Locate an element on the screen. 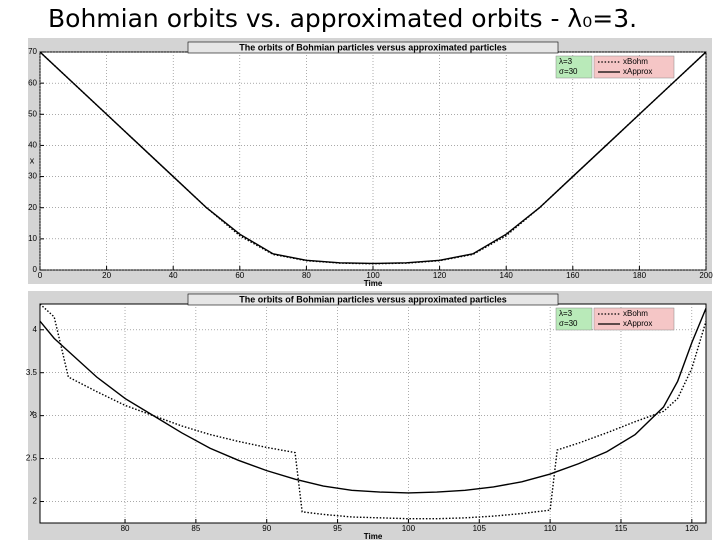  x-tick-label: 115 is located at coordinates (621, 528).